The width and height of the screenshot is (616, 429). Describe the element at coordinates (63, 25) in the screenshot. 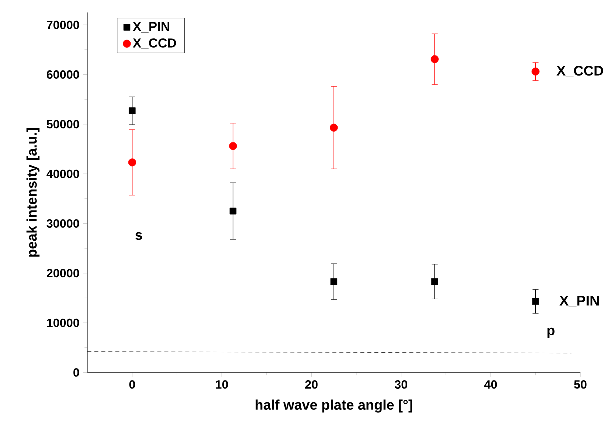

I see `y-tick-label: 70000` at that location.